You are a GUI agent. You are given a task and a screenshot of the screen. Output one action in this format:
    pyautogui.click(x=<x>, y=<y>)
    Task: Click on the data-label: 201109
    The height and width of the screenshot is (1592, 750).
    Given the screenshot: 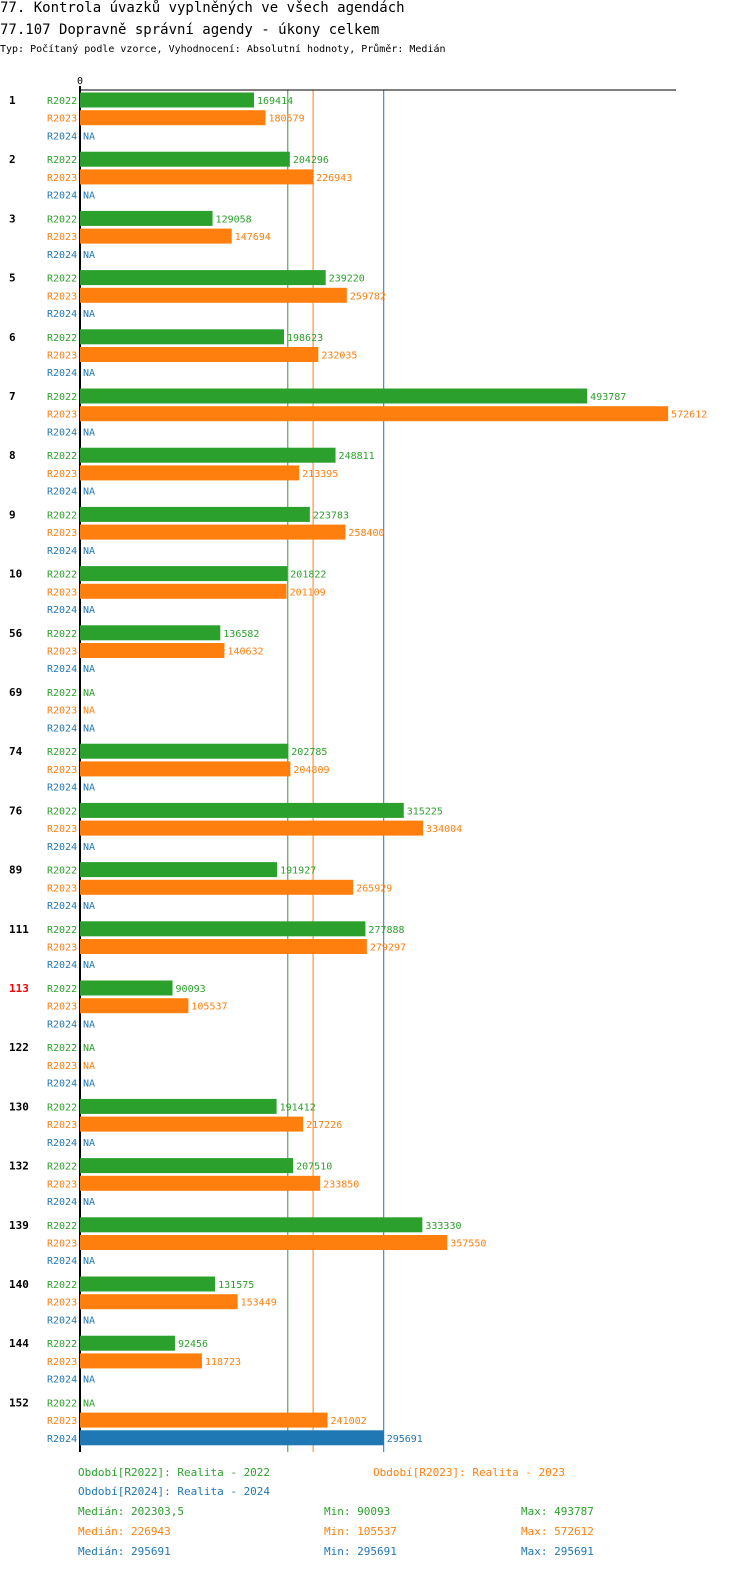 What is the action you would take?
    pyautogui.click(x=308, y=592)
    